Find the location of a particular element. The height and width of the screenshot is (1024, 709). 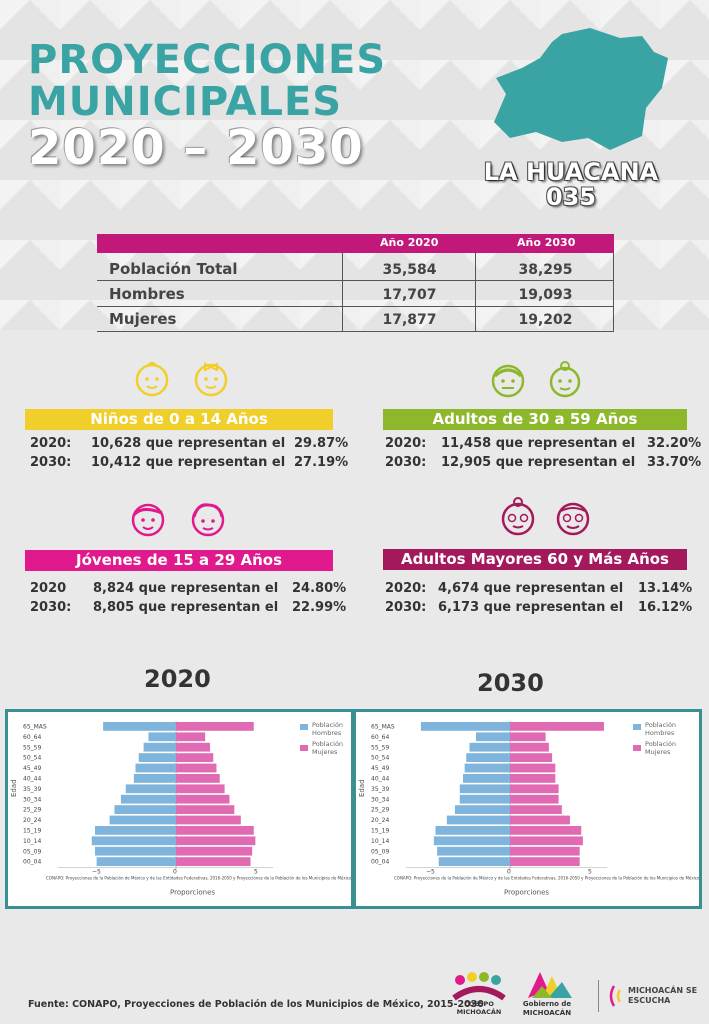

banner-adultos: Adultos de 30 a 59 Años is located at coordinates (535, 419).